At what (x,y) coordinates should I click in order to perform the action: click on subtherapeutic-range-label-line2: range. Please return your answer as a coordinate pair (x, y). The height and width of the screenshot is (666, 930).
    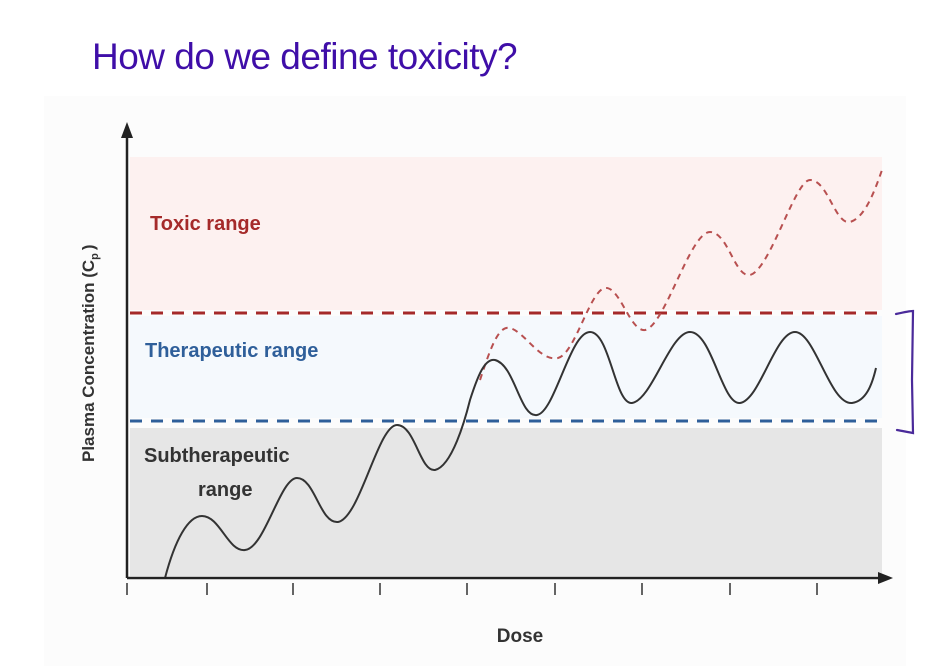
    Looking at the image, I should click on (225, 490).